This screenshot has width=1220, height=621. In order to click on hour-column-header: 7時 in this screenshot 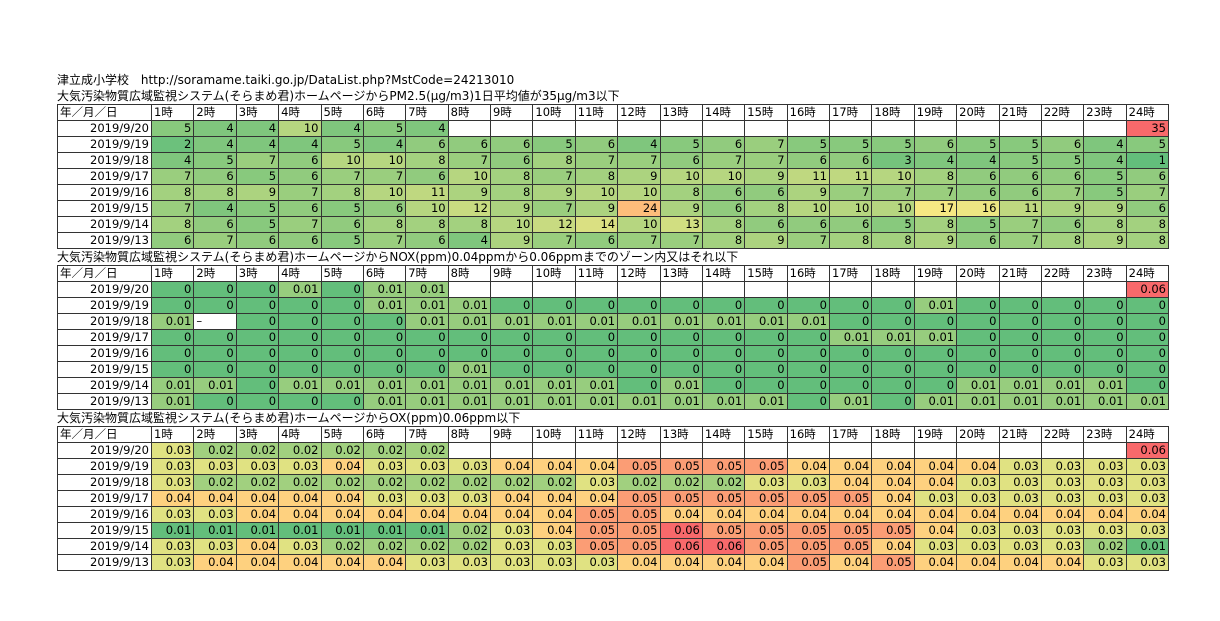, I will do `click(427, 434)`.